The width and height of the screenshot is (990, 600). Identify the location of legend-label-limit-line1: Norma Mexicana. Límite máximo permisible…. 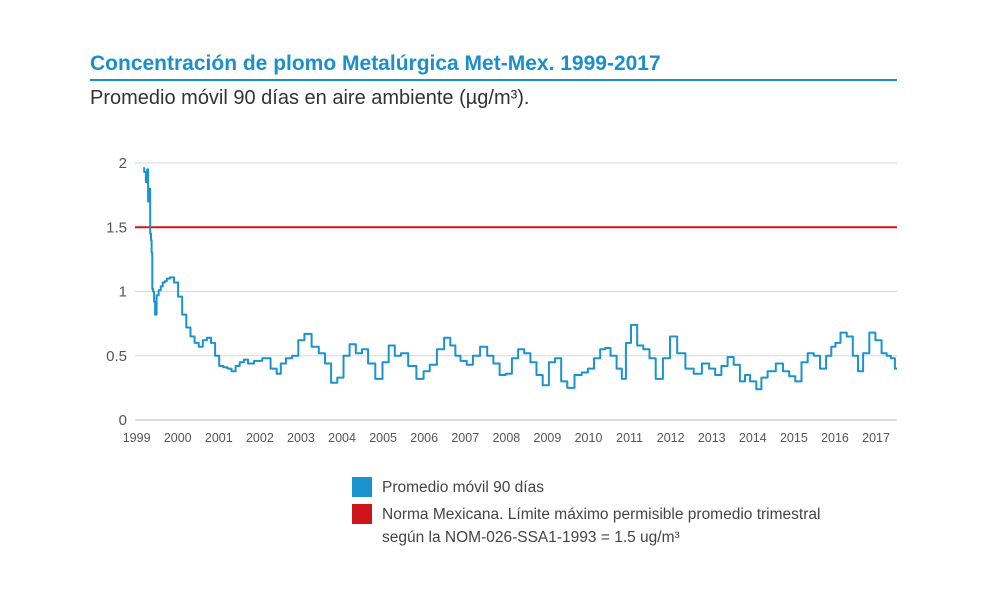
(601, 514).